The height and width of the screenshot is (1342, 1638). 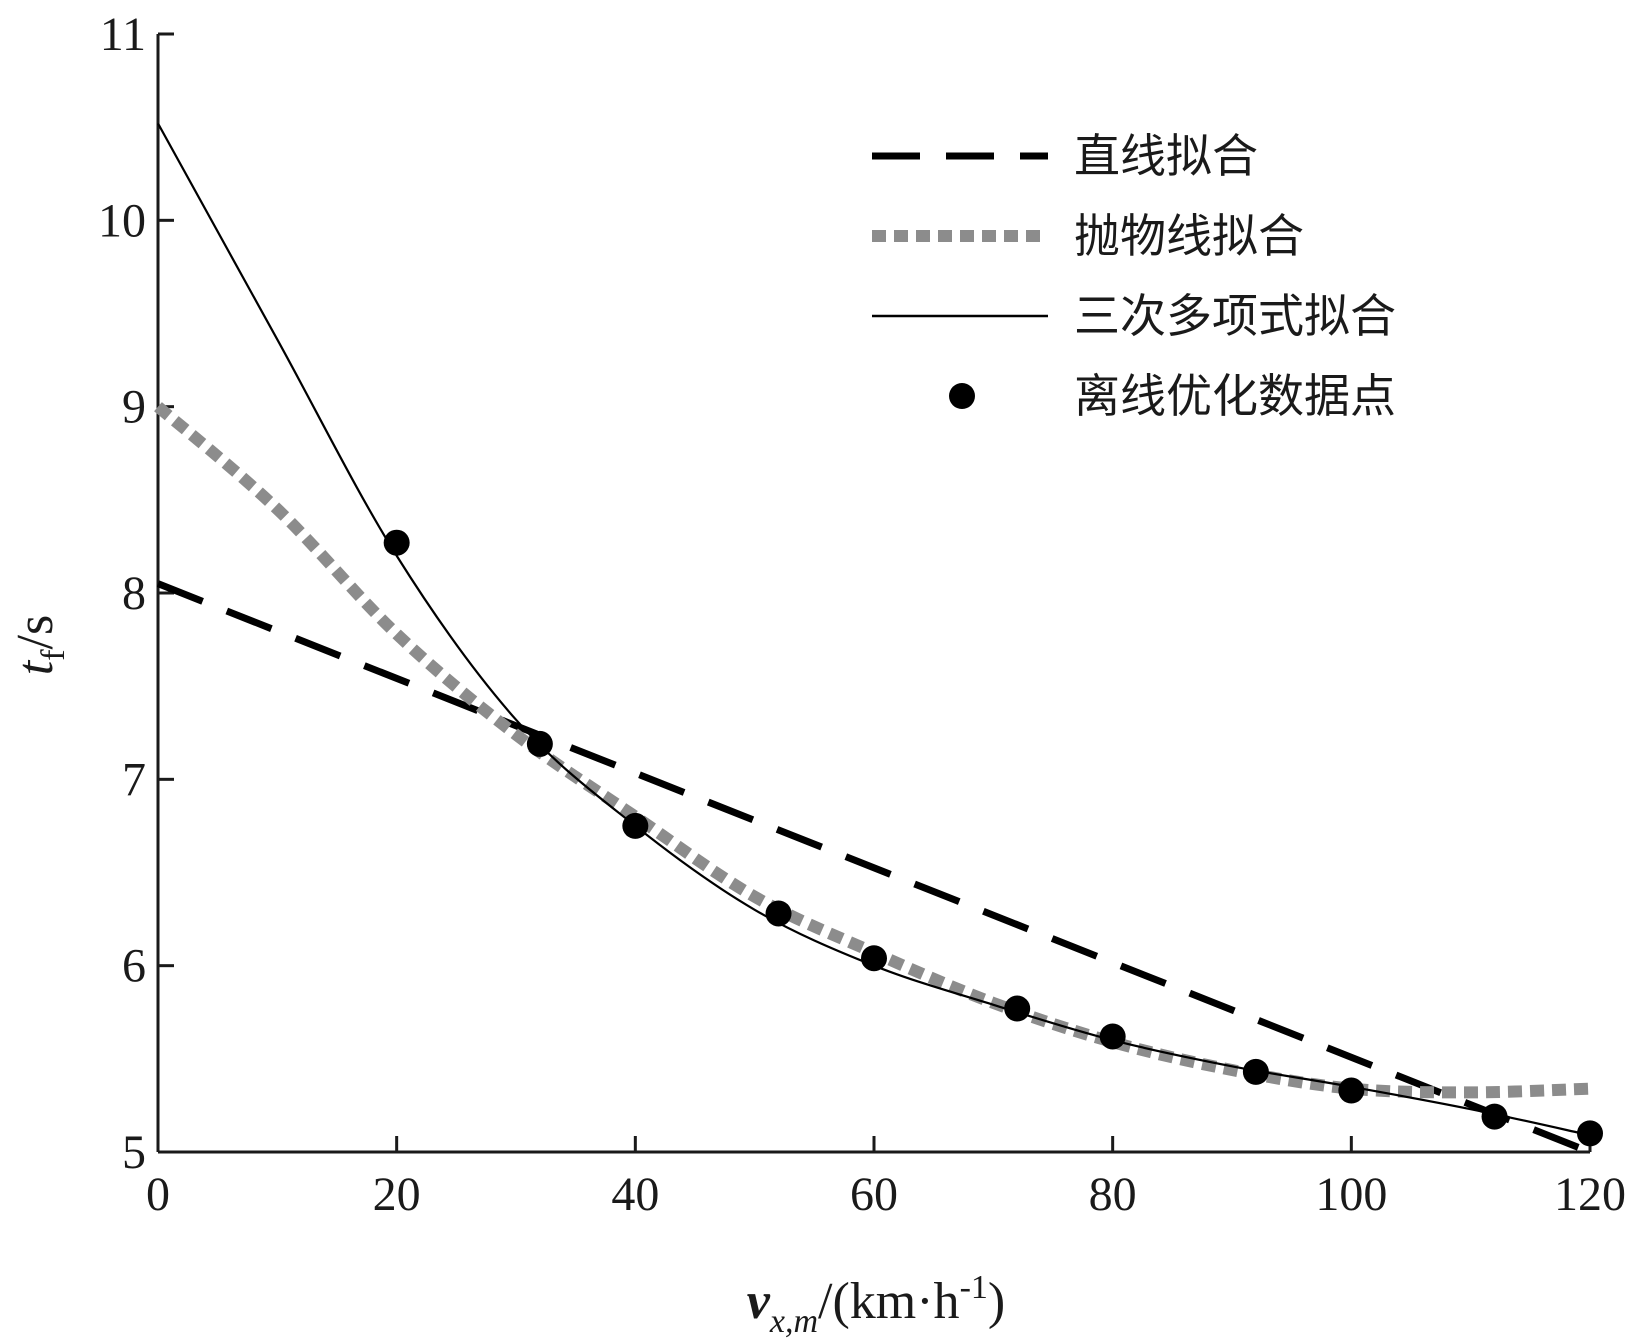 What do you see at coordinates (123, 34) in the screenshot?
I see `y-tick-label: 11` at bounding box center [123, 34].